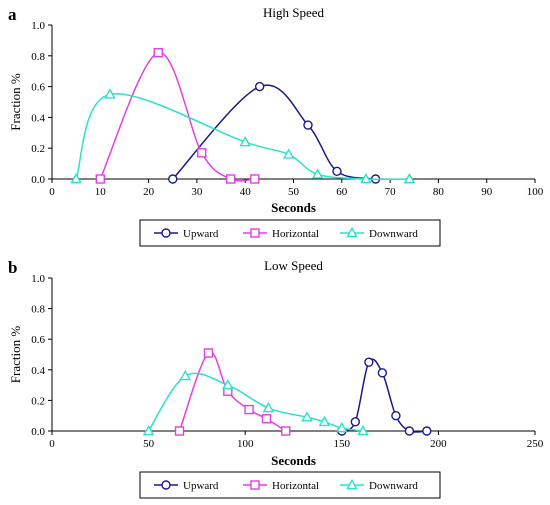 The image size is (550, 505). I want to click on x-tick-label: 70, so click(391, 192).